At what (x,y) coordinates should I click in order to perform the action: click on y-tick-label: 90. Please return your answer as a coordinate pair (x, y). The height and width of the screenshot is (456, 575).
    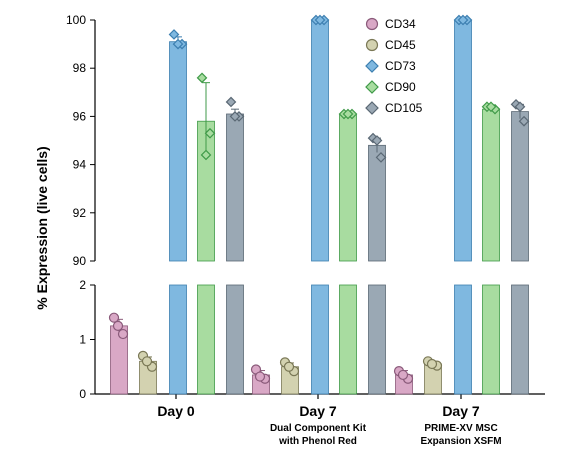
    Looking at the image, I should click on (80, 261).